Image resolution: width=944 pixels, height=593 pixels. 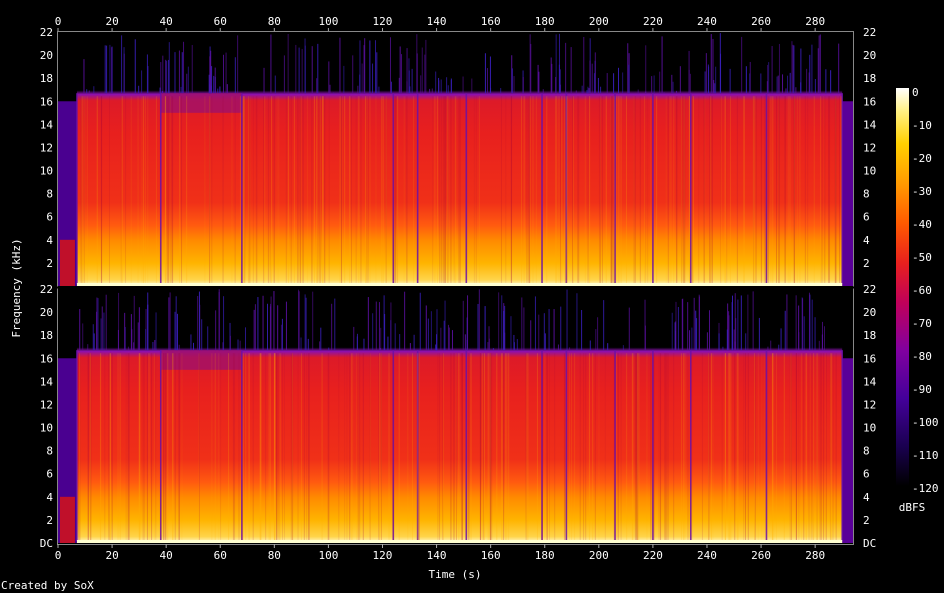 I want to click on y-tick-label-left: 12, so click(x=46, y=147).